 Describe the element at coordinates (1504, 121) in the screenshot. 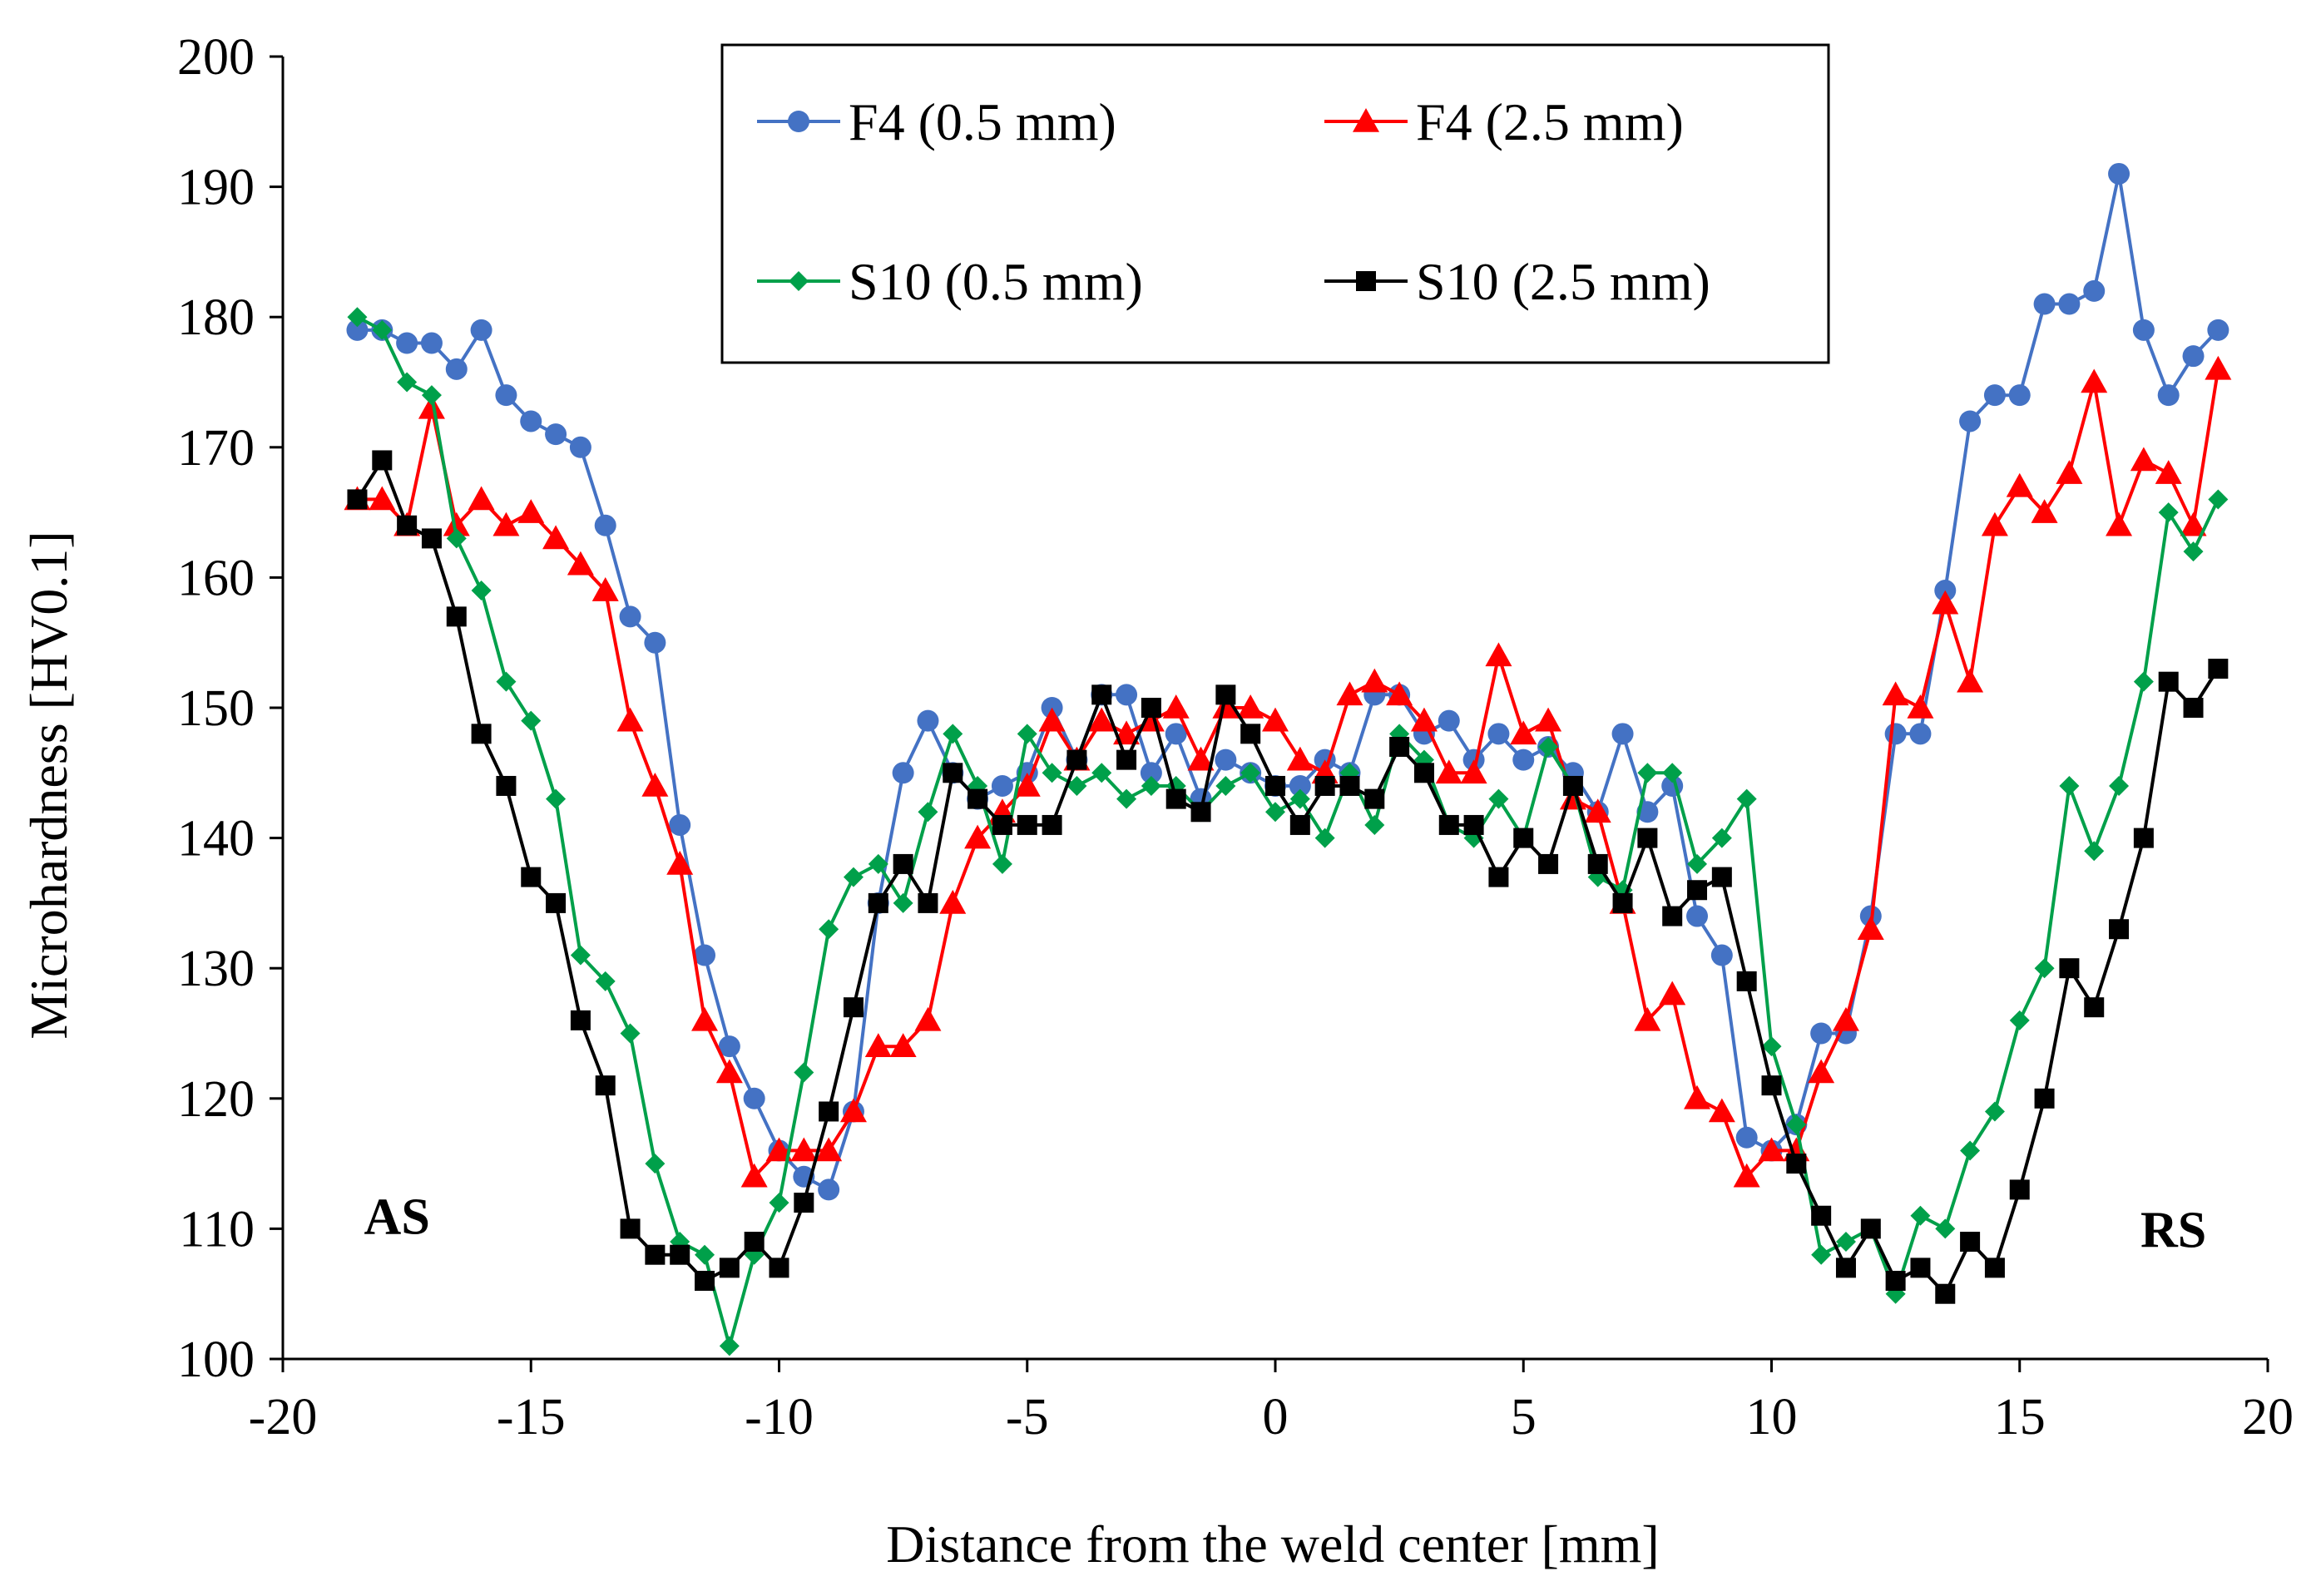

I see `legend-item-2: F4 (2.5 mm)` at that location.